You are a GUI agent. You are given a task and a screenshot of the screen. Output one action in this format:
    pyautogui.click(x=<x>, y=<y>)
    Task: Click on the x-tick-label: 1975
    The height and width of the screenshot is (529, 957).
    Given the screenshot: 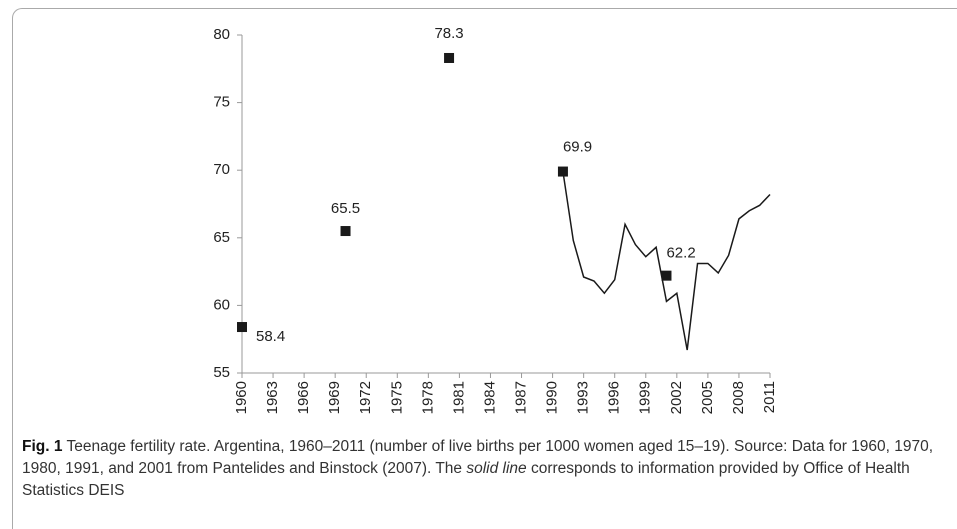 What is the action you would take?
    pyautogui.click(x=396, y=397)
    